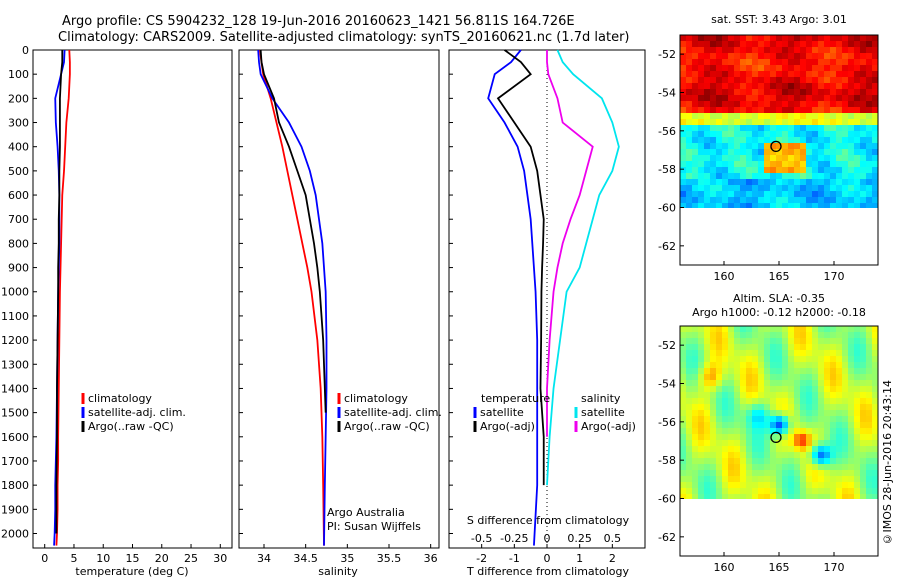  I want to click on temp-ytick-label: 200, so click(18, 98).